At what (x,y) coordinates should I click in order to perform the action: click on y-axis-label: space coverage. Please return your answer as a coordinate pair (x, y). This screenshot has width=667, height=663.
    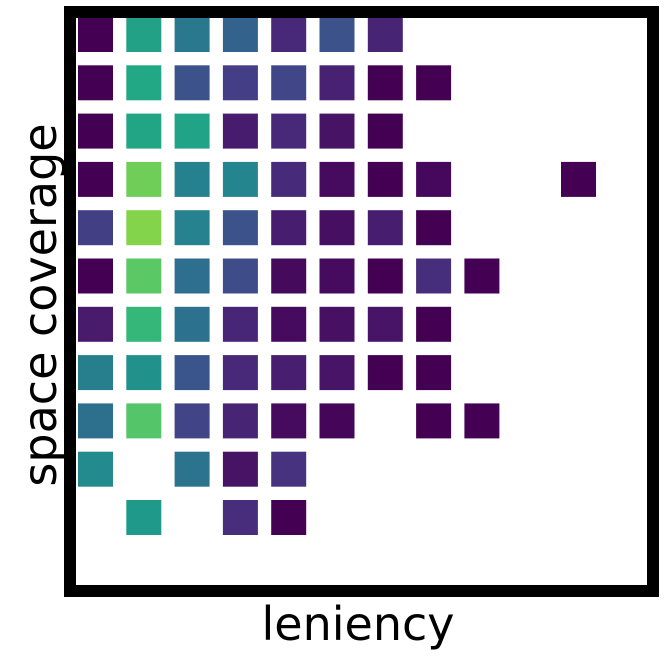
    Looking at the image, I should click on (40, 304).